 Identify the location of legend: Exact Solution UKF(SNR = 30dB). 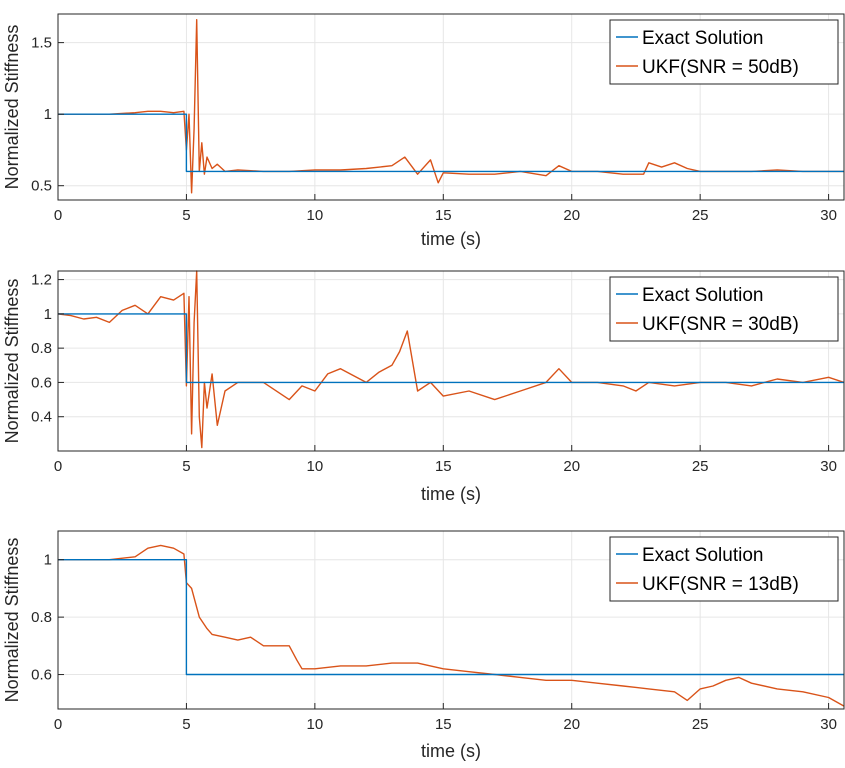
(724, 309).